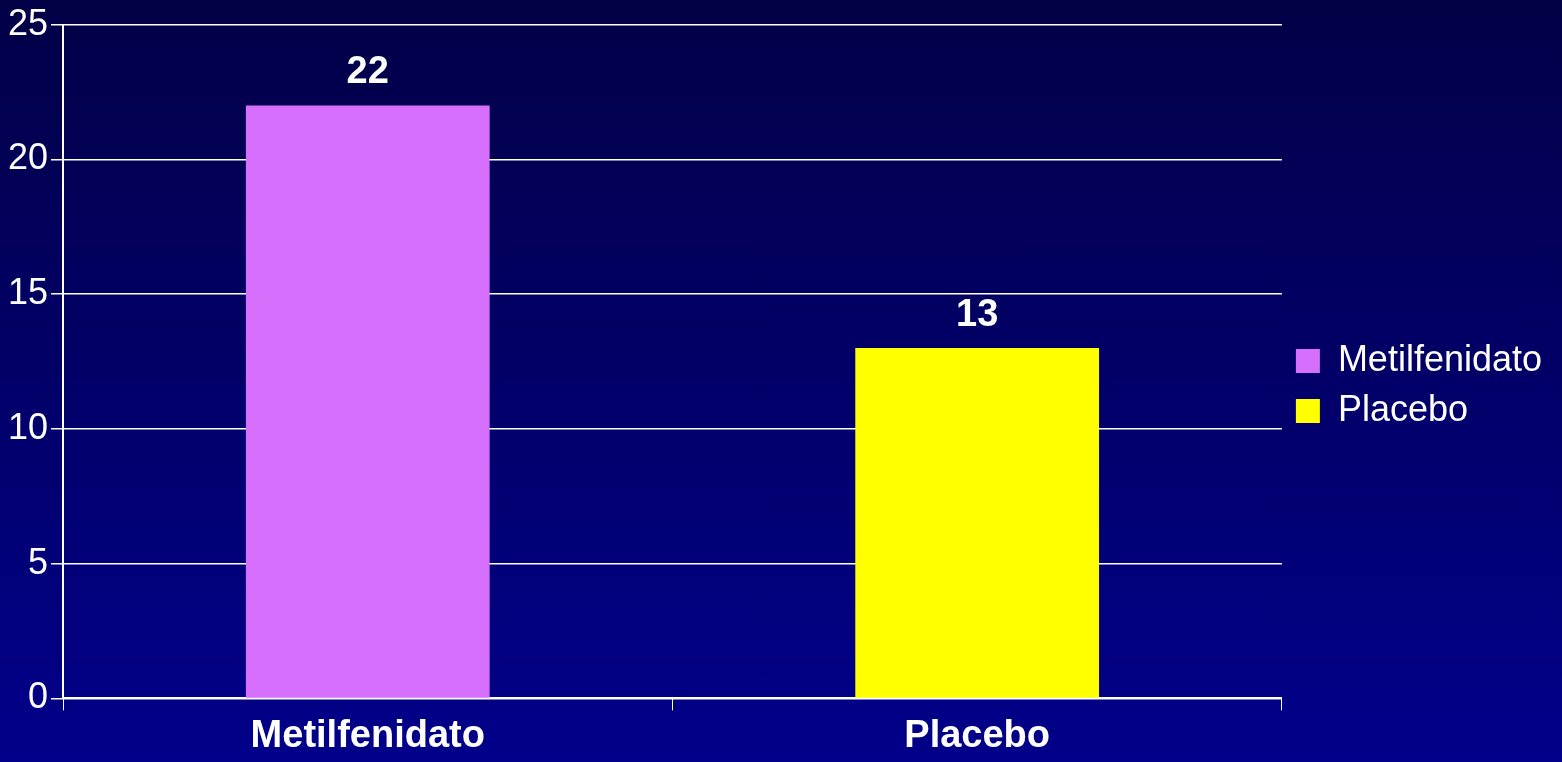 This screenshot has height=762, width=1562. I want to click on legend-label: Placebo, so click(1402, 408).